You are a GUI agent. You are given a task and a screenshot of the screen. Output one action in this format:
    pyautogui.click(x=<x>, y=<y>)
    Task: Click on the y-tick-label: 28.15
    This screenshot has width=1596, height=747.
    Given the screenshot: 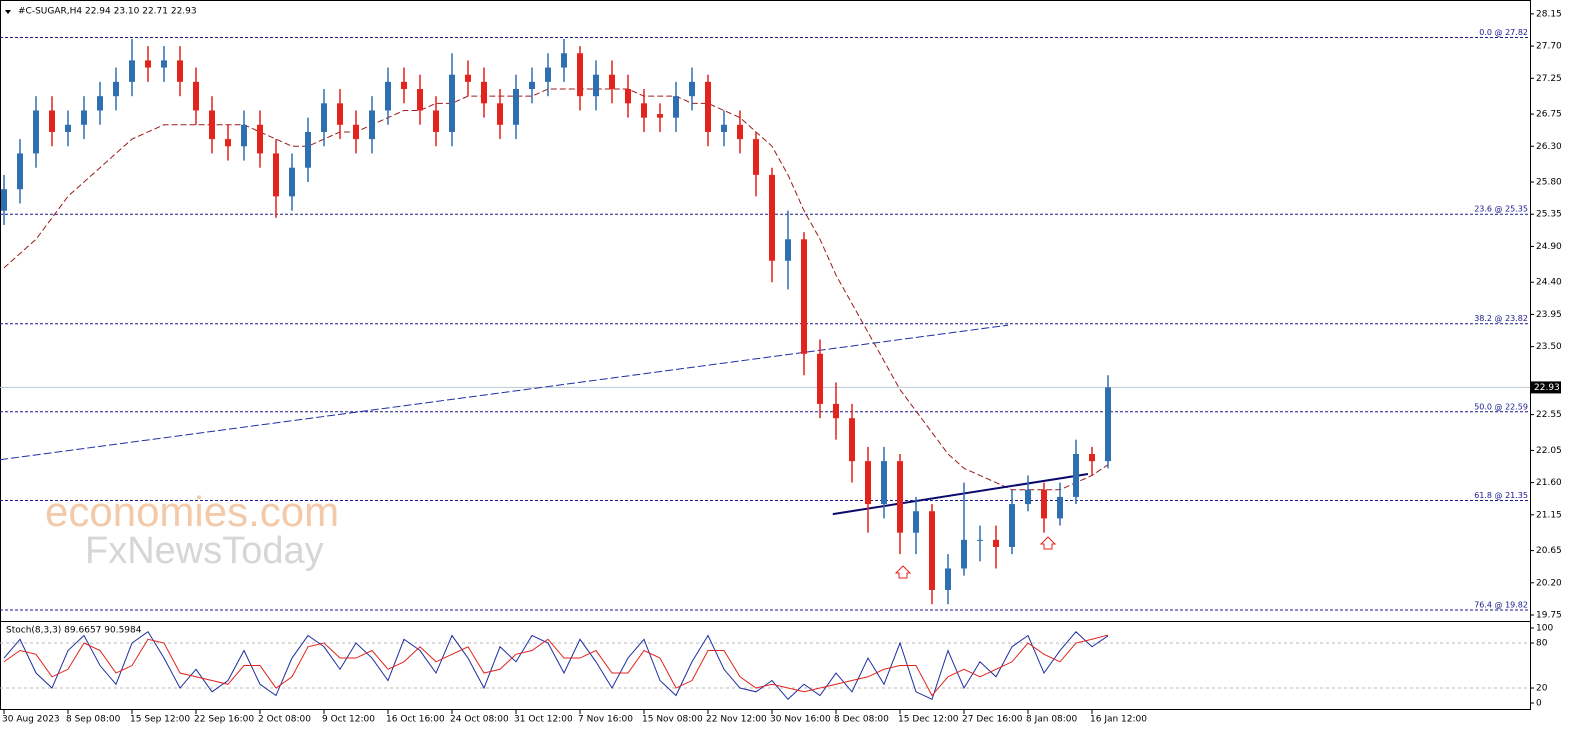 What is the action you would take?
    pyautogui.click(x=1549, y=14)
    